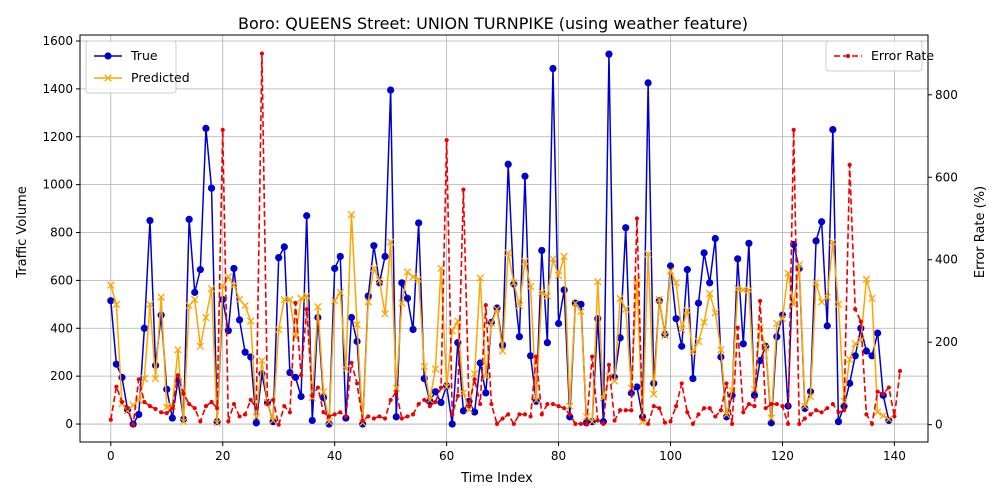 This screenshot has height=500, width=1000. What do you see at coordinates (946, 177) in the screenshot?
I see `y-right-tick-label: 600` at bounding box center [946, 177].